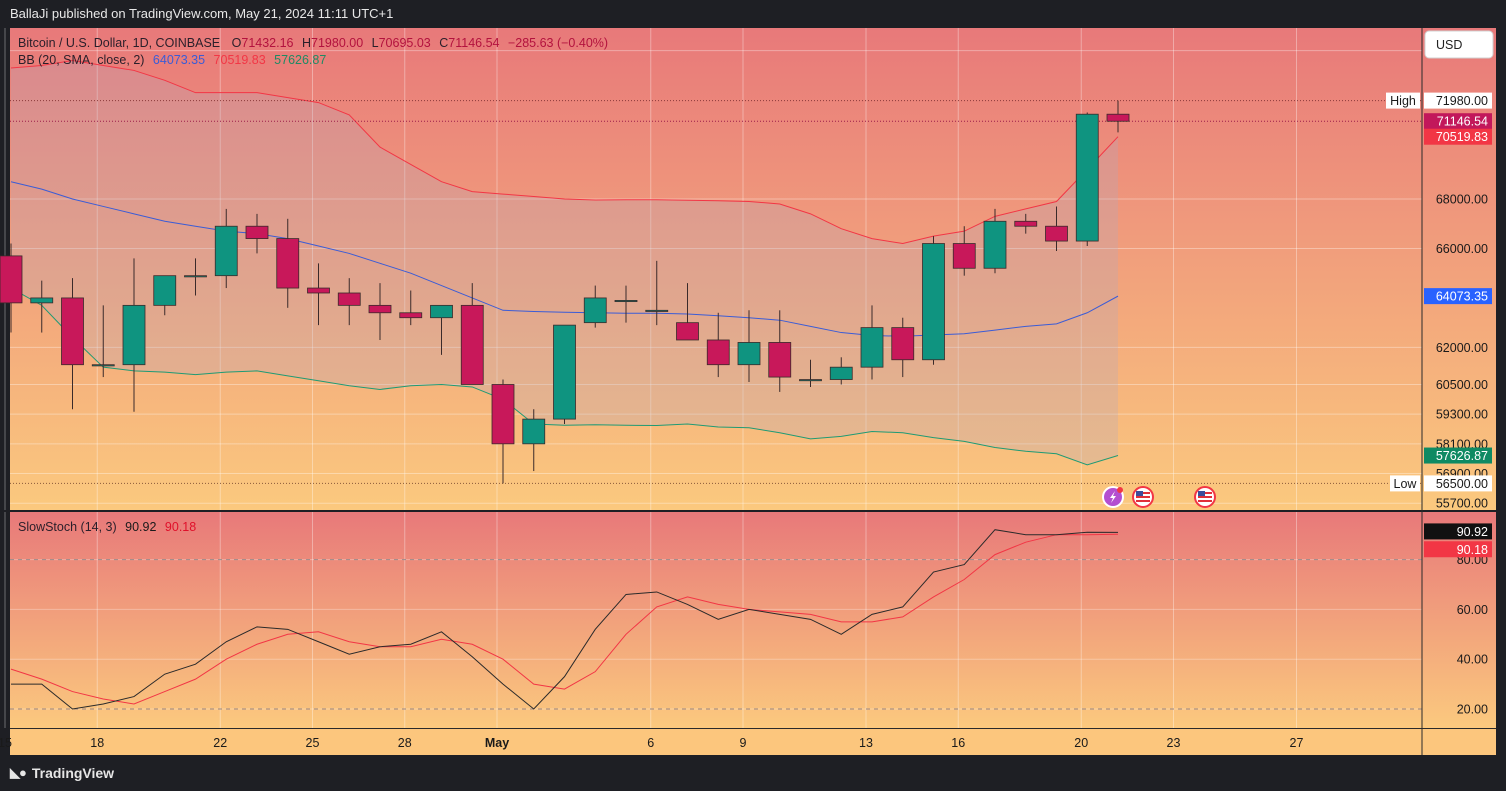 The height and width of the screenshot is (791, 1506). I want to click on open-label: O, so click(237, 43).